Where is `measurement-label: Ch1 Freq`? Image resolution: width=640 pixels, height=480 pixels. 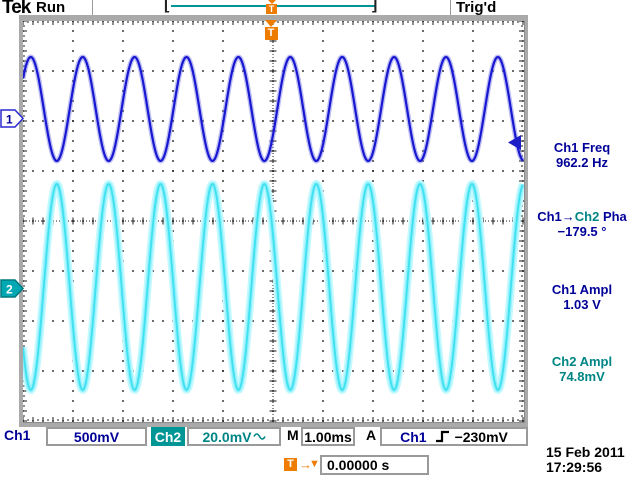
measurement-label: Ch1 Freq is located at coordinates (582, 147).